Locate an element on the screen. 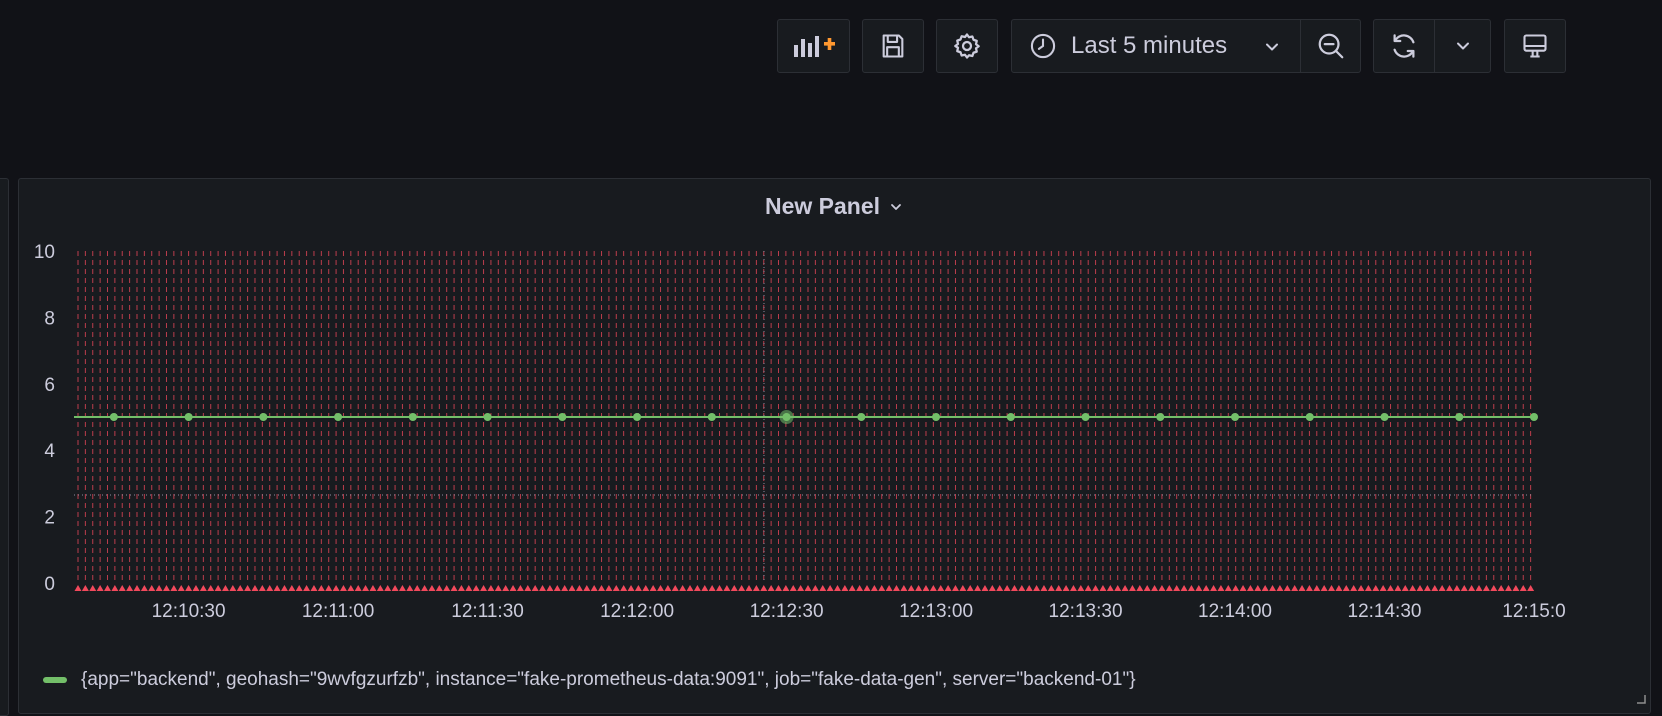  time-range-picker: Last 5 minutes is located at coordinates (1186, 46).